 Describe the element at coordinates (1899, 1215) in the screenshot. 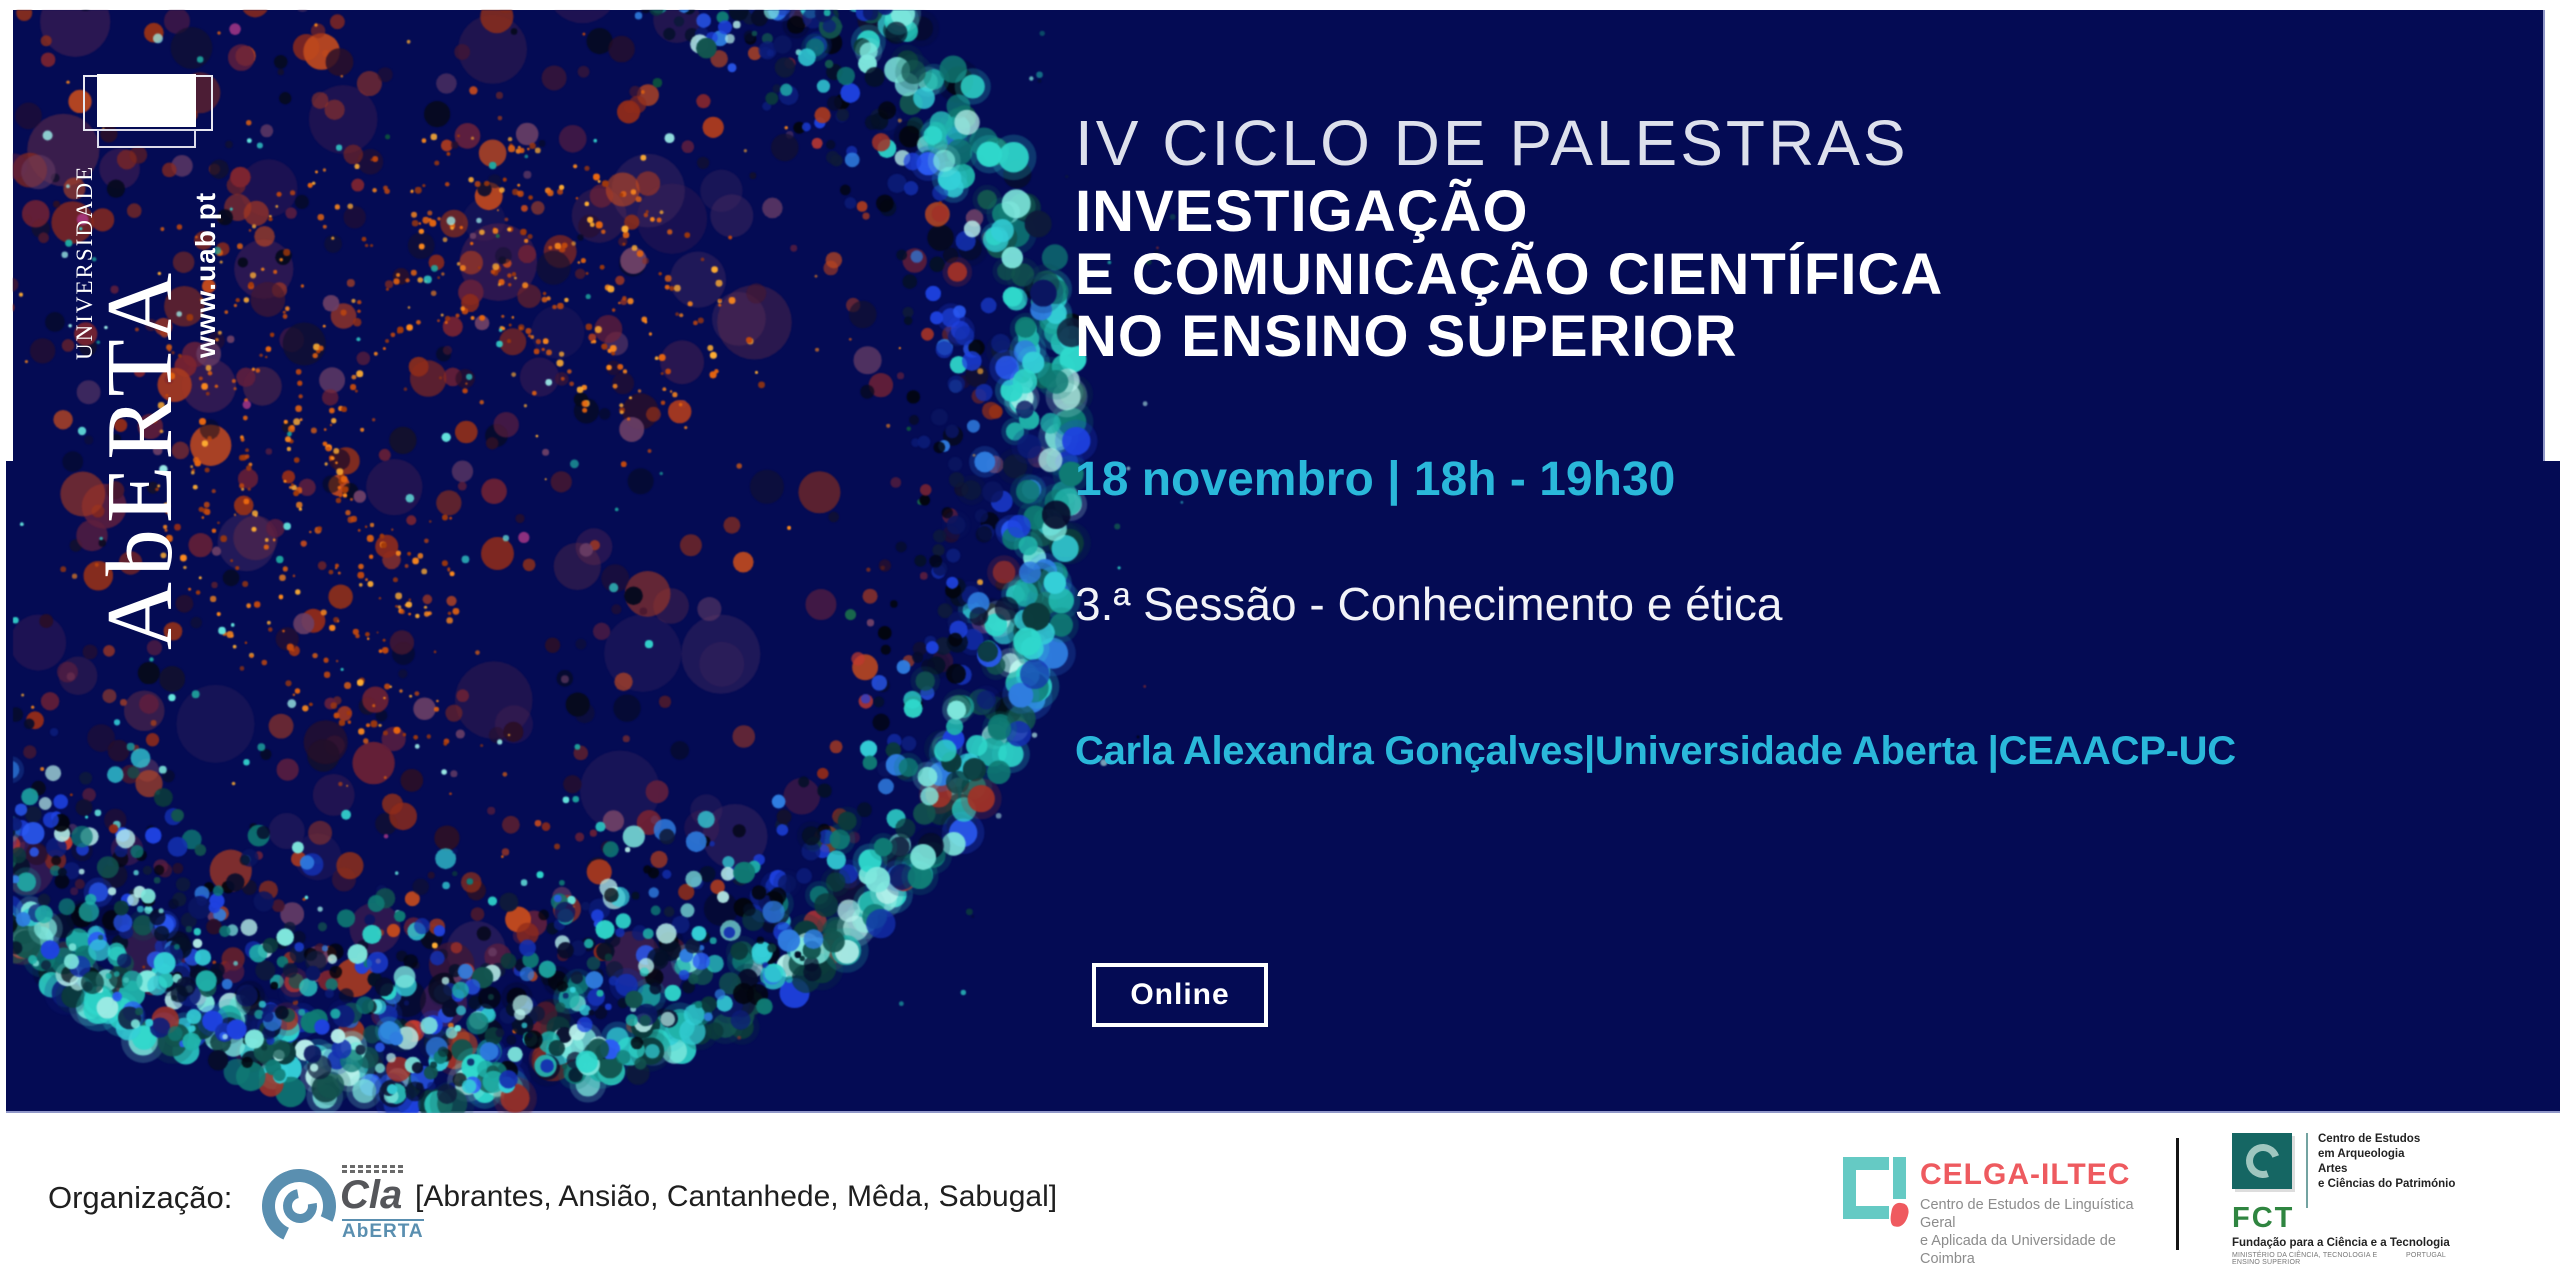

I see `celga-comma-icon` at that location.